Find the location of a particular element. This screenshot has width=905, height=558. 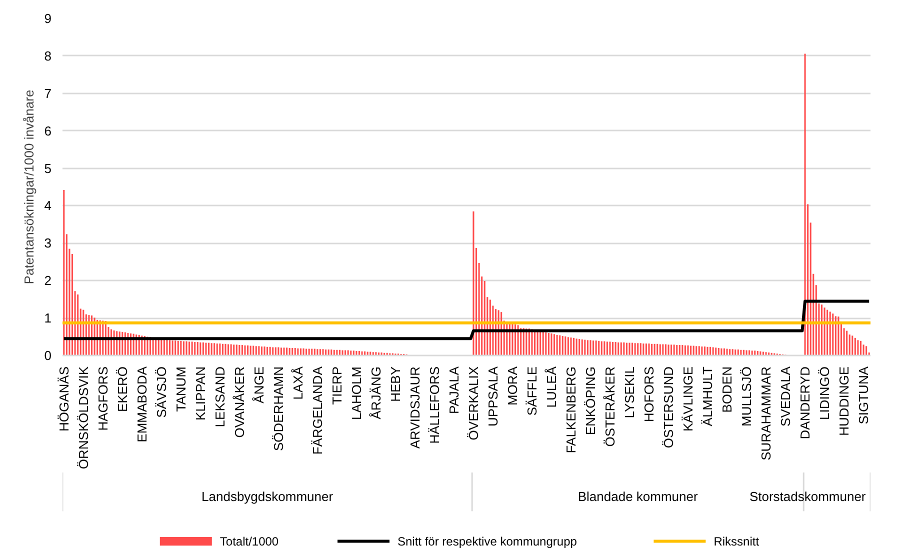

x-tick-label: HUDDINGE is located at coordinates (844, 401).